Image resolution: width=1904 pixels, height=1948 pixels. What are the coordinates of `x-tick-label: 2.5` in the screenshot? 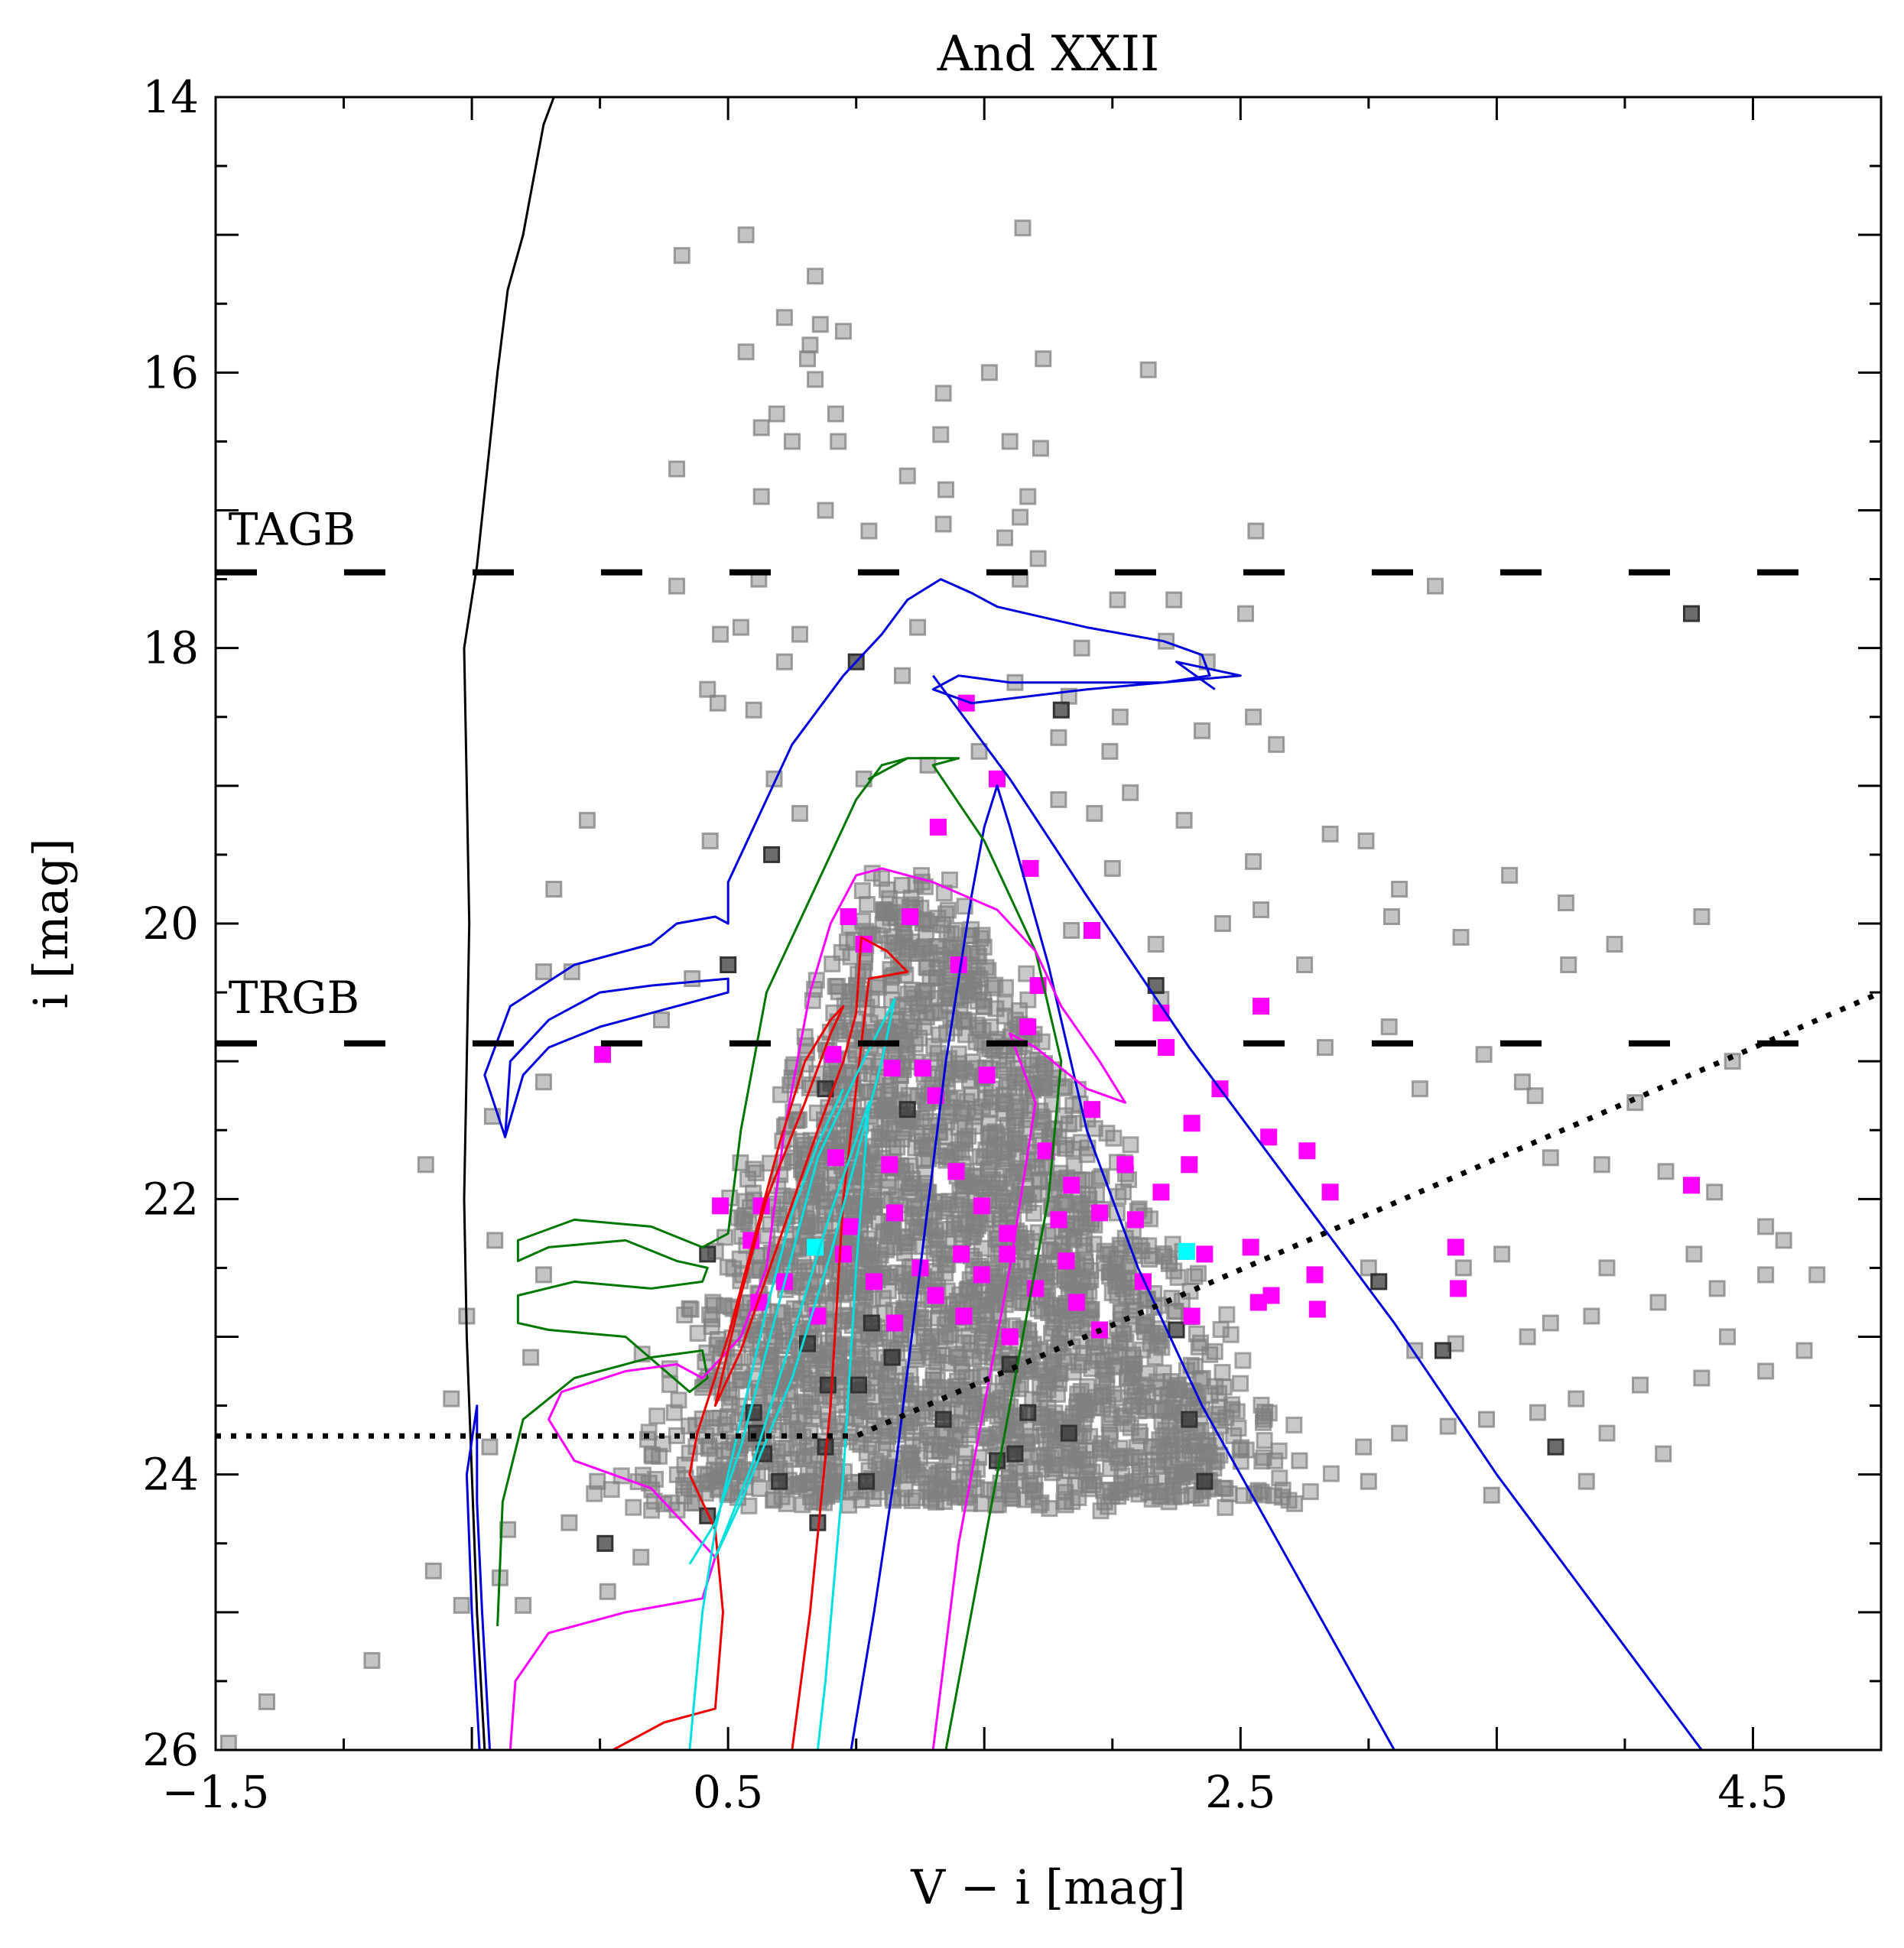 It's located at (1240, 1792).